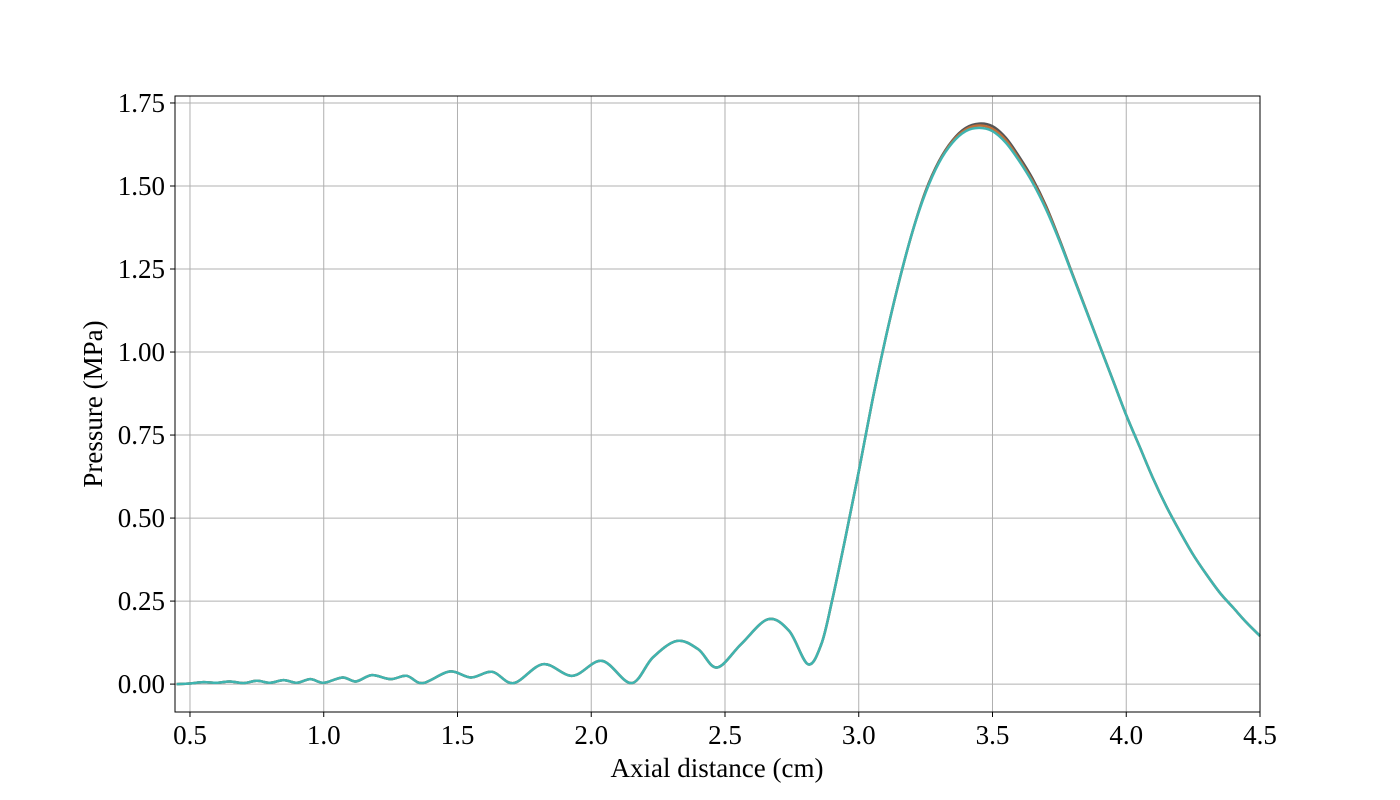 Image resolution: width=1400 pixels, height=800 pixels. What do you see at coordinates (141, 601) in the screenshot?
I see `y-tick-label: 0.25` at bounding box center [141, 601].